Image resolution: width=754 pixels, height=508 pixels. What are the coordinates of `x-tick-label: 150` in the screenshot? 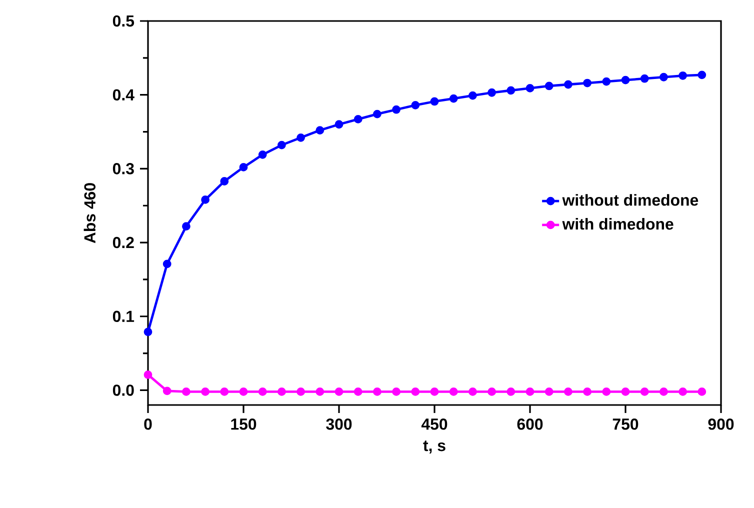 It's located at (243, 424).